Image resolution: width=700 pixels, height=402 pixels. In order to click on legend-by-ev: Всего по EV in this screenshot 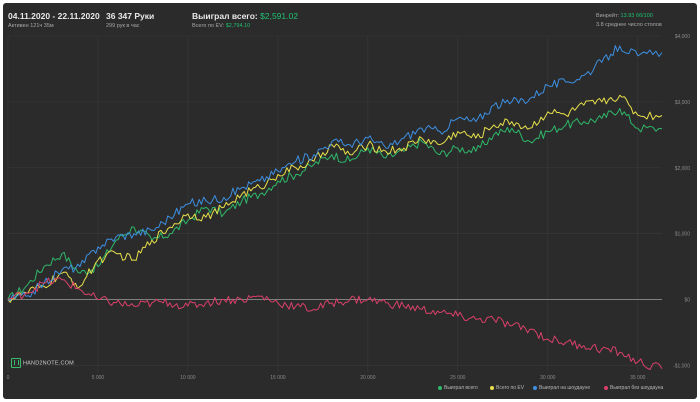, I will do `click(507, 388)`.